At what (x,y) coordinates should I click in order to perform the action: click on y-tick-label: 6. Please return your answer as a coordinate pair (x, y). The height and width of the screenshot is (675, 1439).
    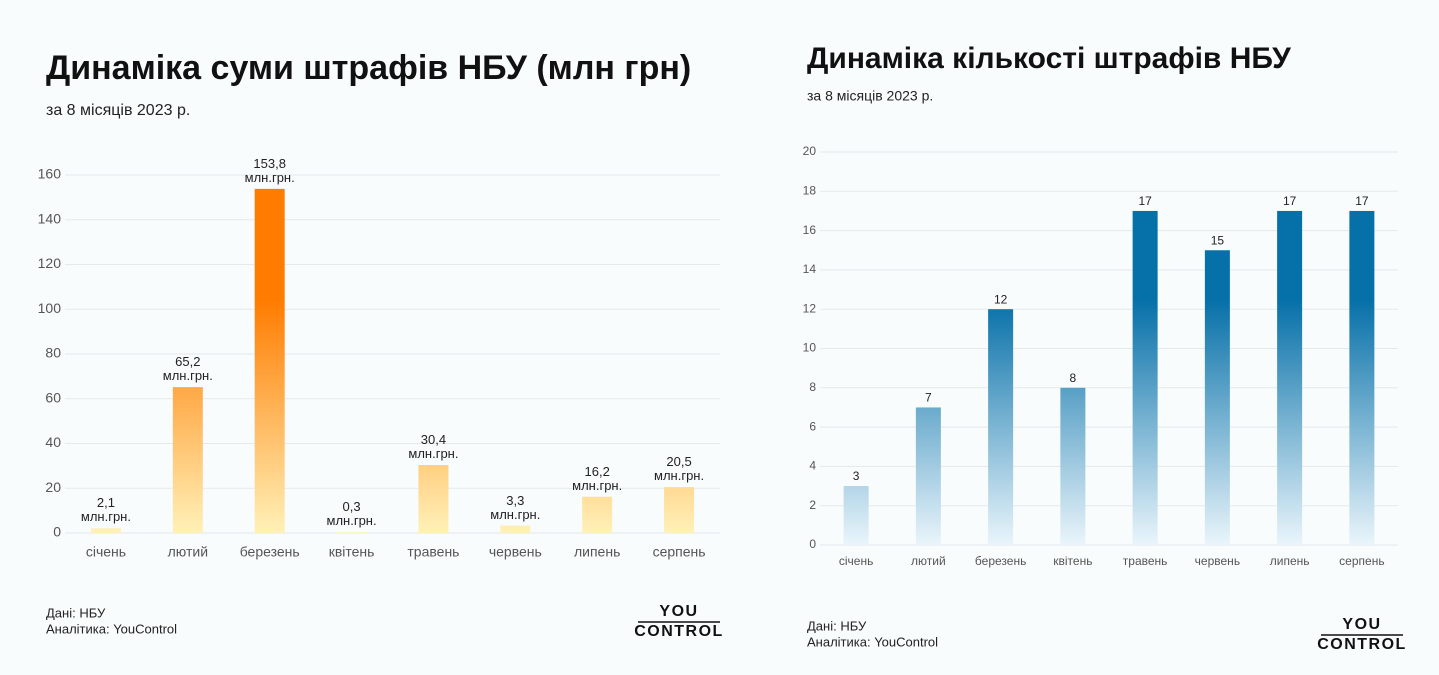
    Looking at the image, I should click on (812, 426).